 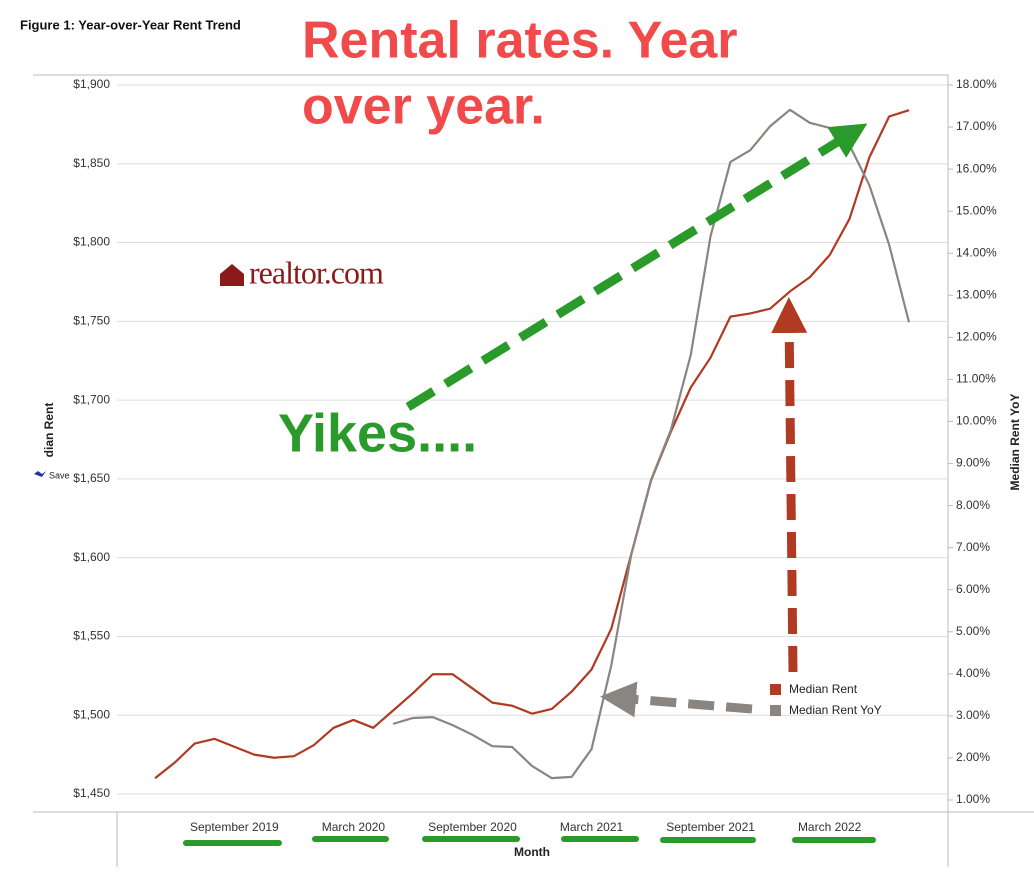 What do you see at coordinates (973, 631) in the screenshot?
I see `y2-tick-label: 5.00%` at bounding box center [973, 631].